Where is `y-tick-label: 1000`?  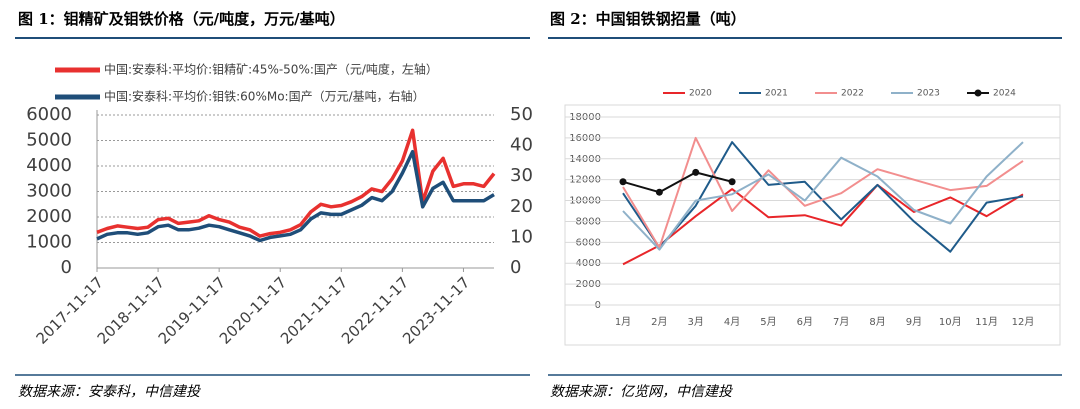
y-tick-label: 1000 is located at coordinates (49, 242).